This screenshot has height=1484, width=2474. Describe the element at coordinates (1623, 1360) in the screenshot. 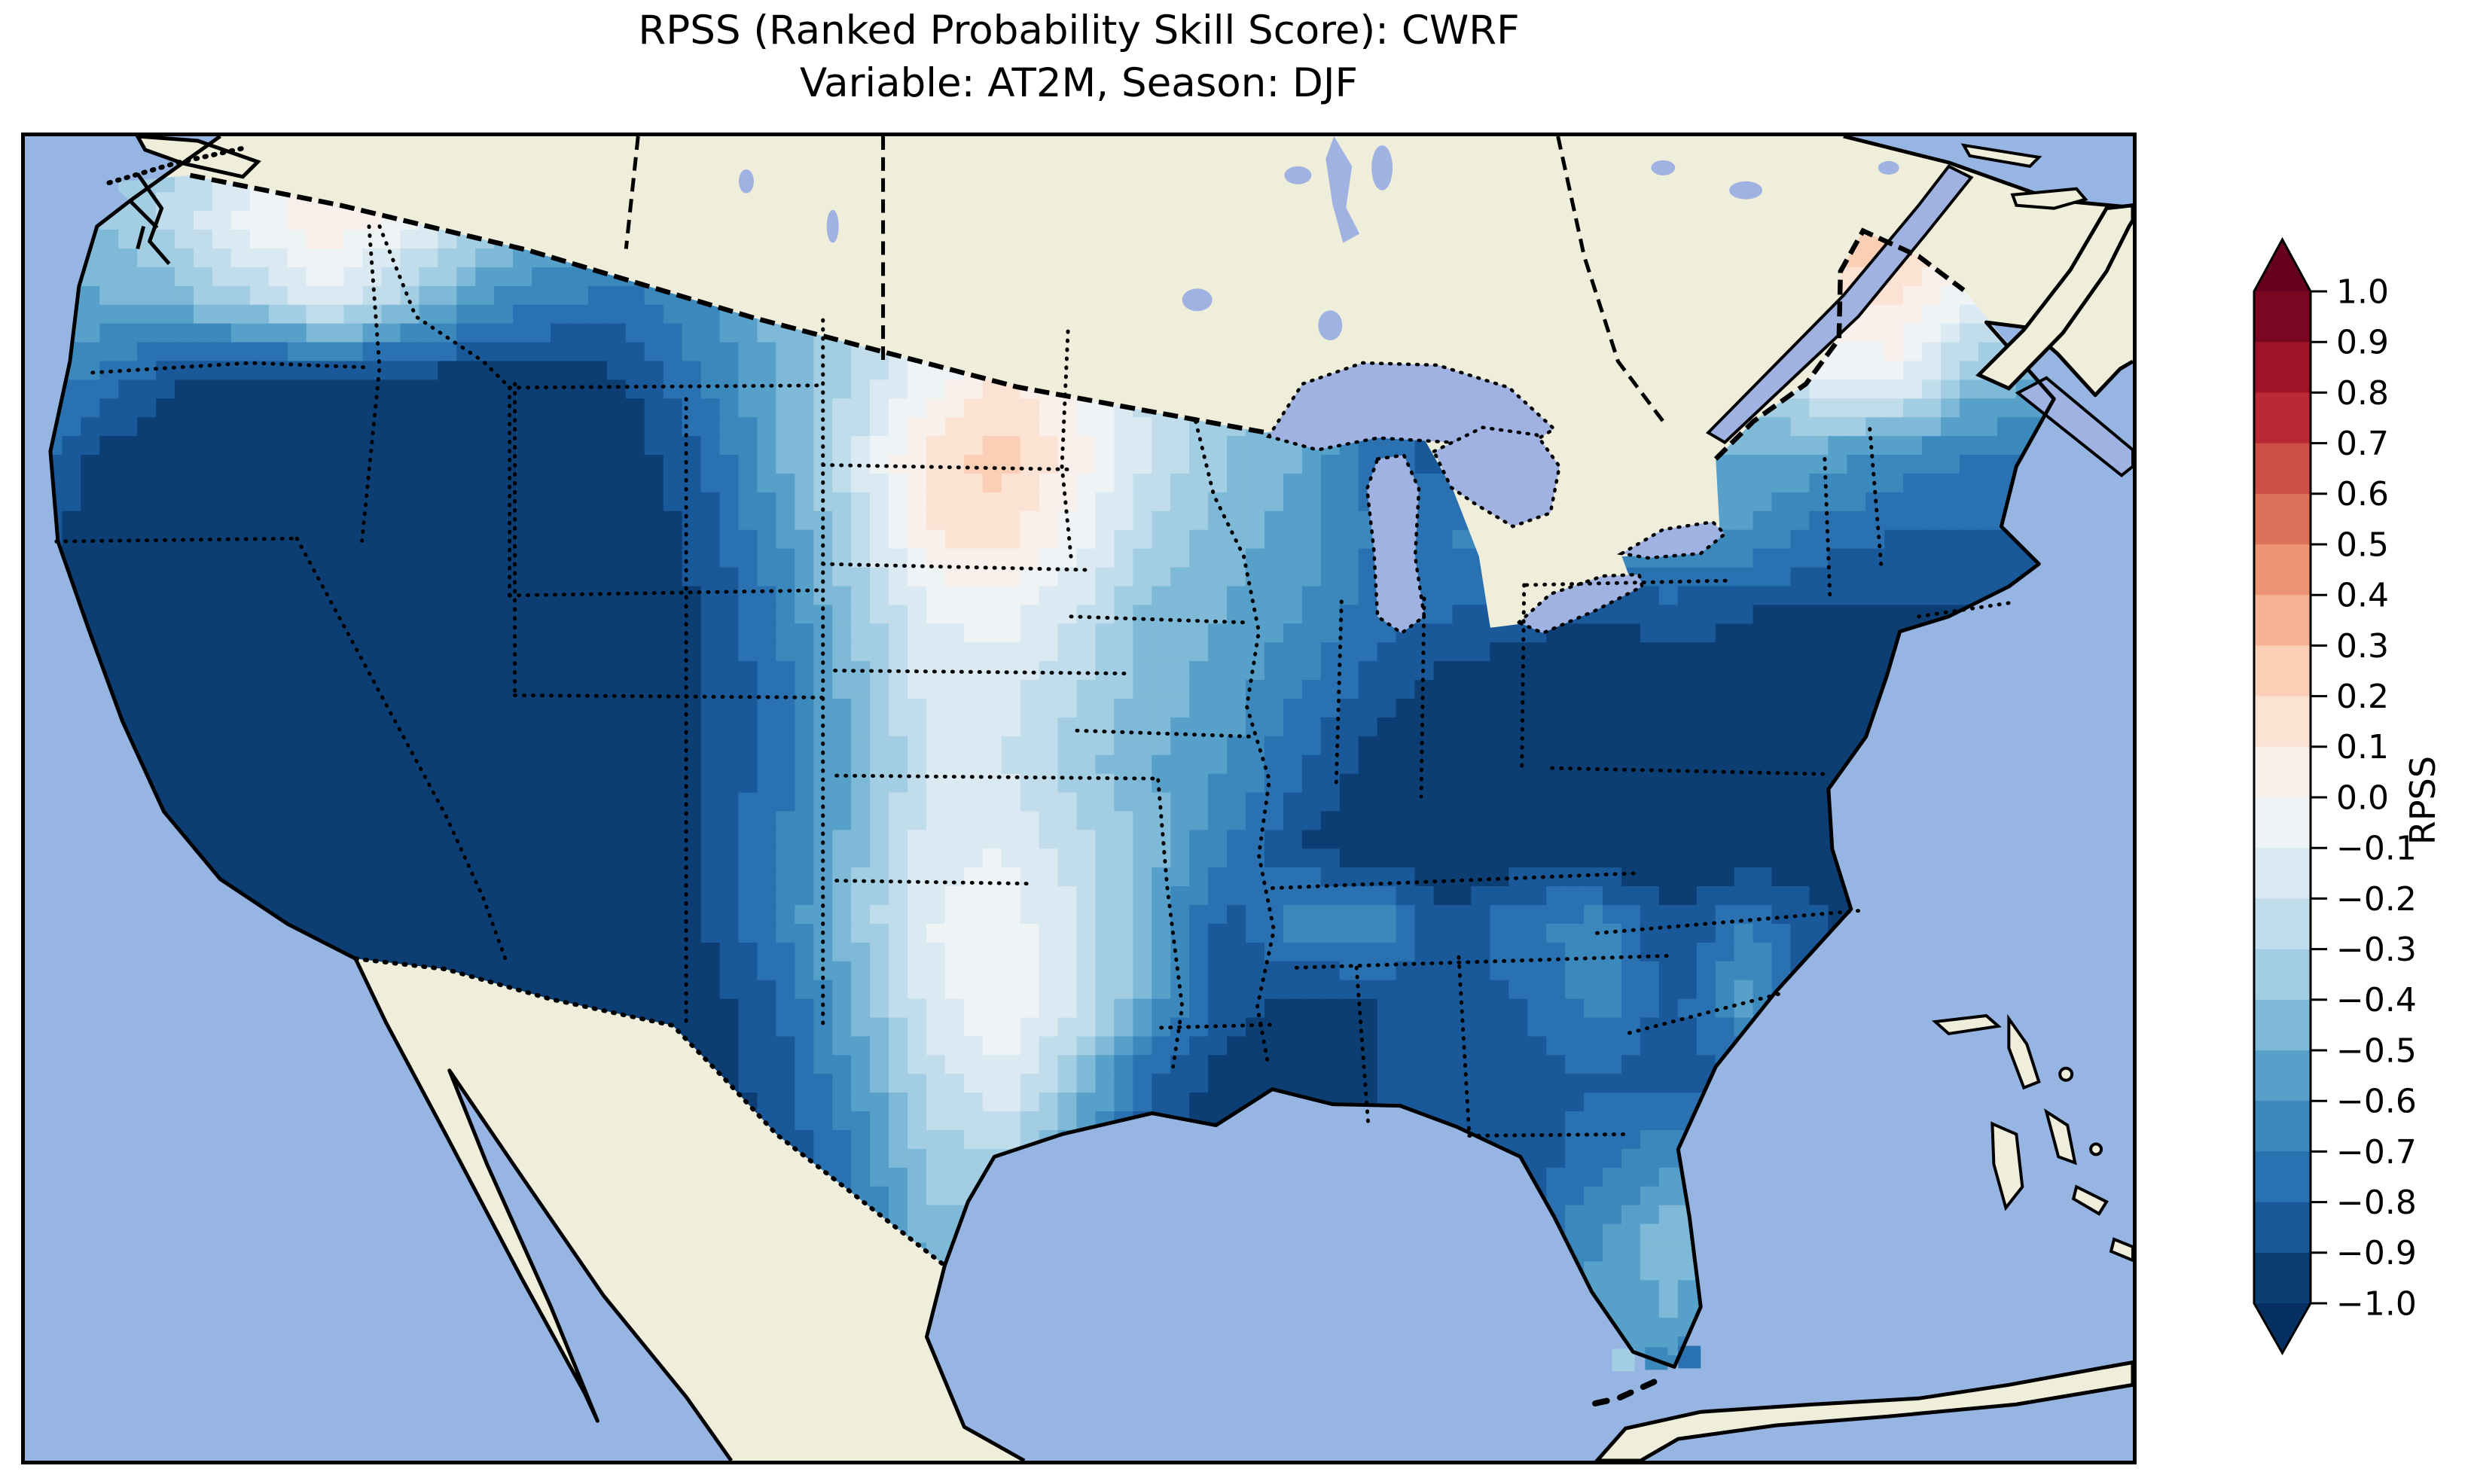

I see `stray-data-cell` at that location.